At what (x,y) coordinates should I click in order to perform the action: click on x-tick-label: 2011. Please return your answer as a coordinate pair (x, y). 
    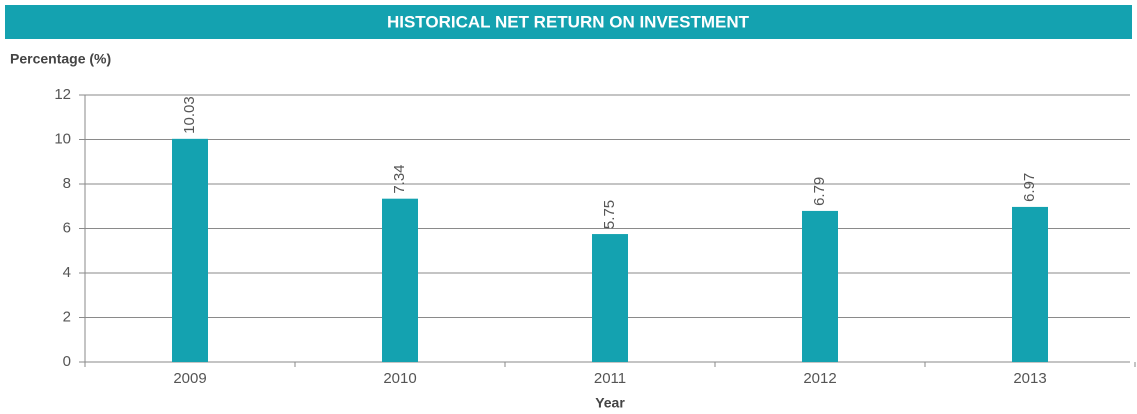
    Looking at the image, I should click on (610, 378).